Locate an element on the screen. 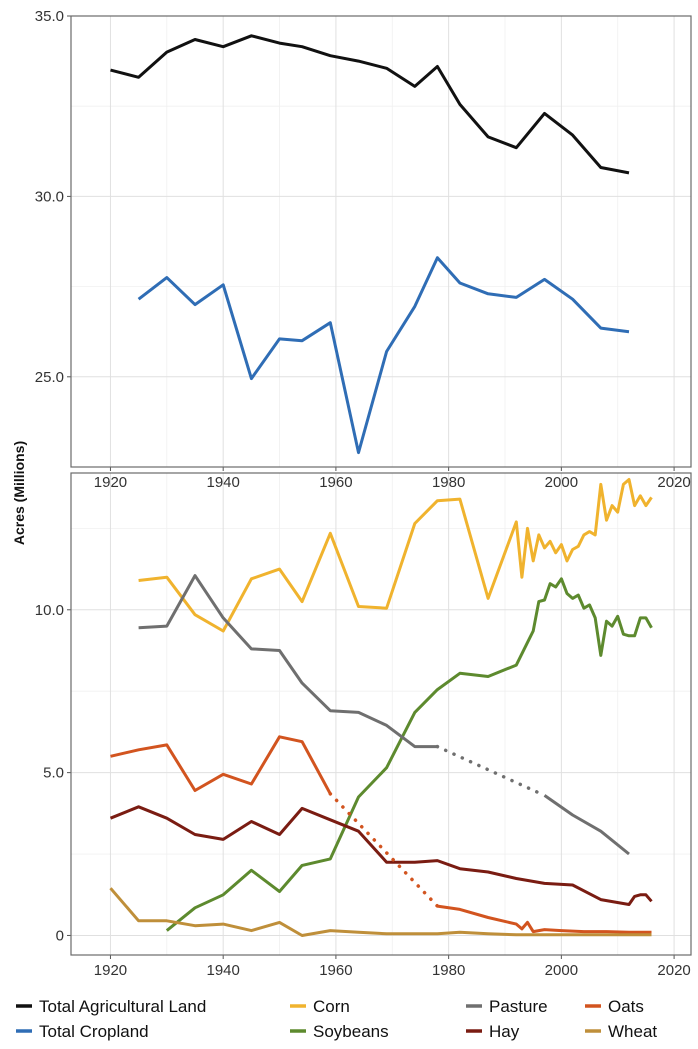  series-line-oats is located at coordinates (221, 765).